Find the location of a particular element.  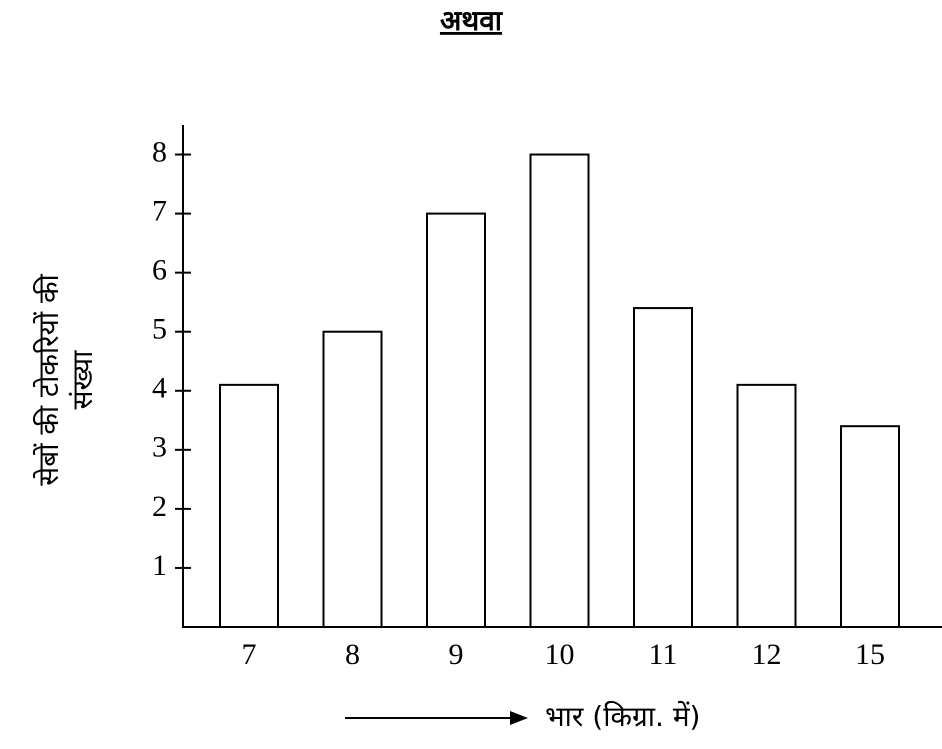

x-arrow-head is located at coordinates (519, 718).